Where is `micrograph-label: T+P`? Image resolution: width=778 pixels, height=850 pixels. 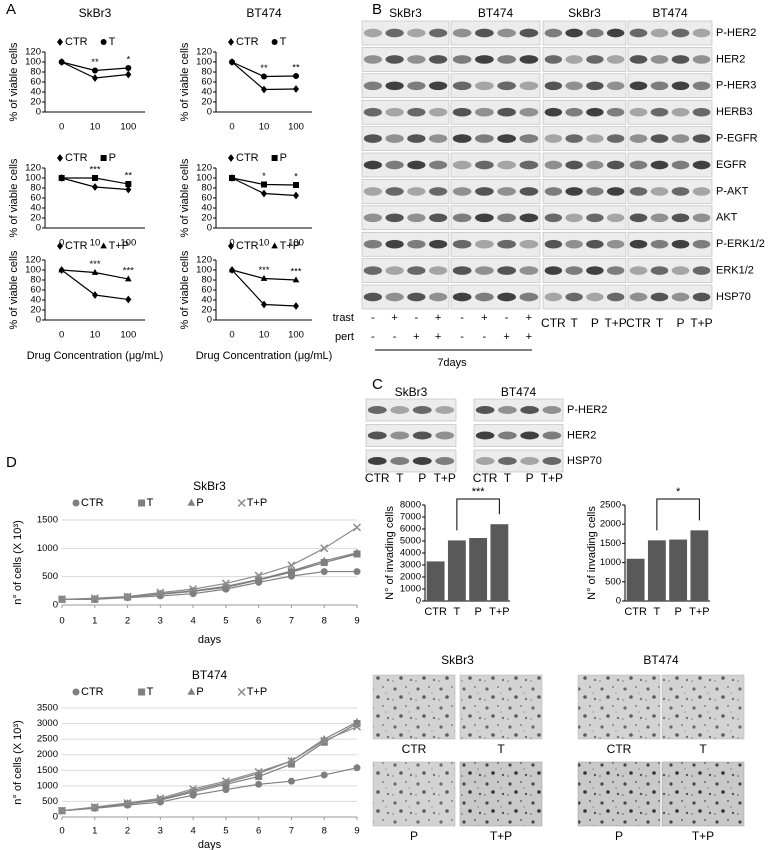 micrograph-label: T+P is located at coordinates (501, 836).